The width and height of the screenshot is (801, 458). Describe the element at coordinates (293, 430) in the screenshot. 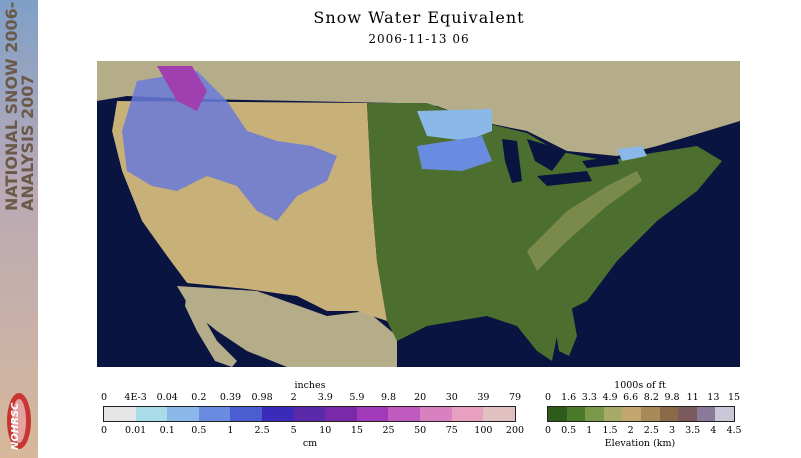

I see `swe-bottom-tick: 5` at that location.